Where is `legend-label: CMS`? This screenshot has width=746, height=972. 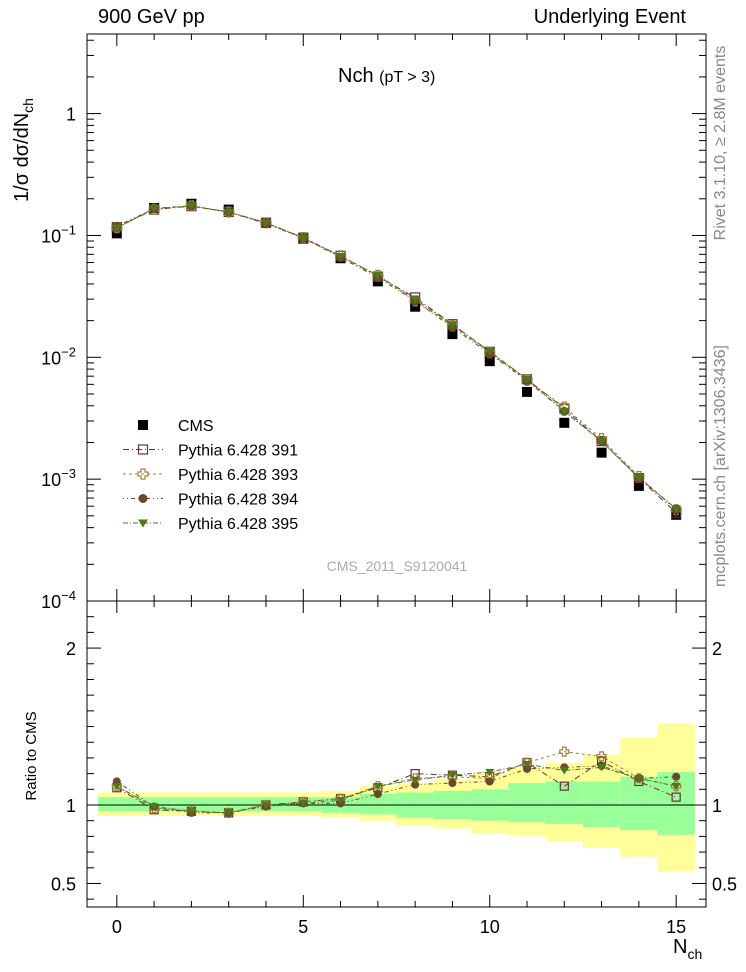 legend-label: CMS is located at coordinates (196, 426).